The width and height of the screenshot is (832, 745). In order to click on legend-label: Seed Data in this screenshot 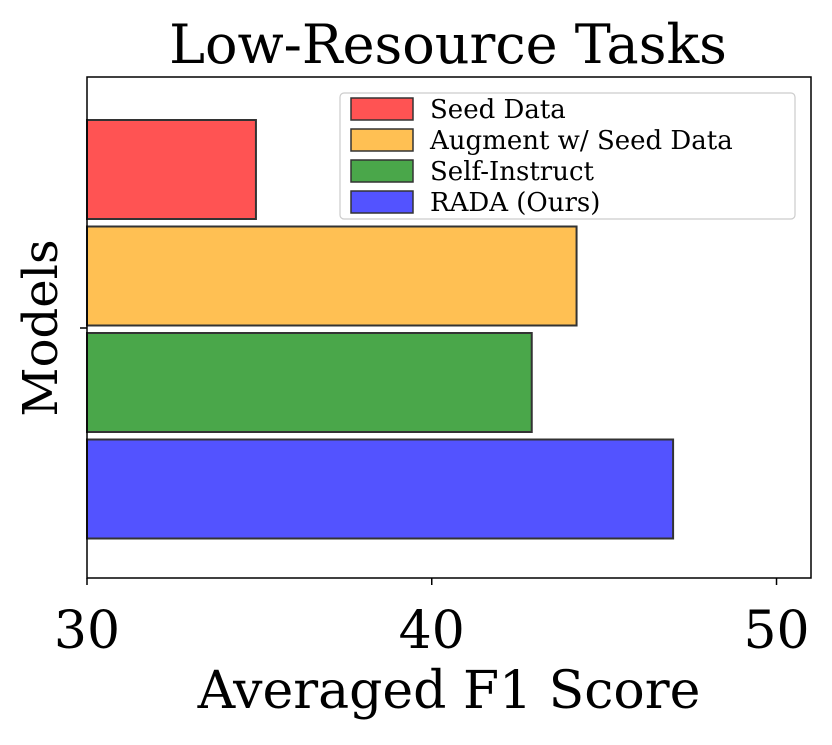, I will do `click(498, 110)`.